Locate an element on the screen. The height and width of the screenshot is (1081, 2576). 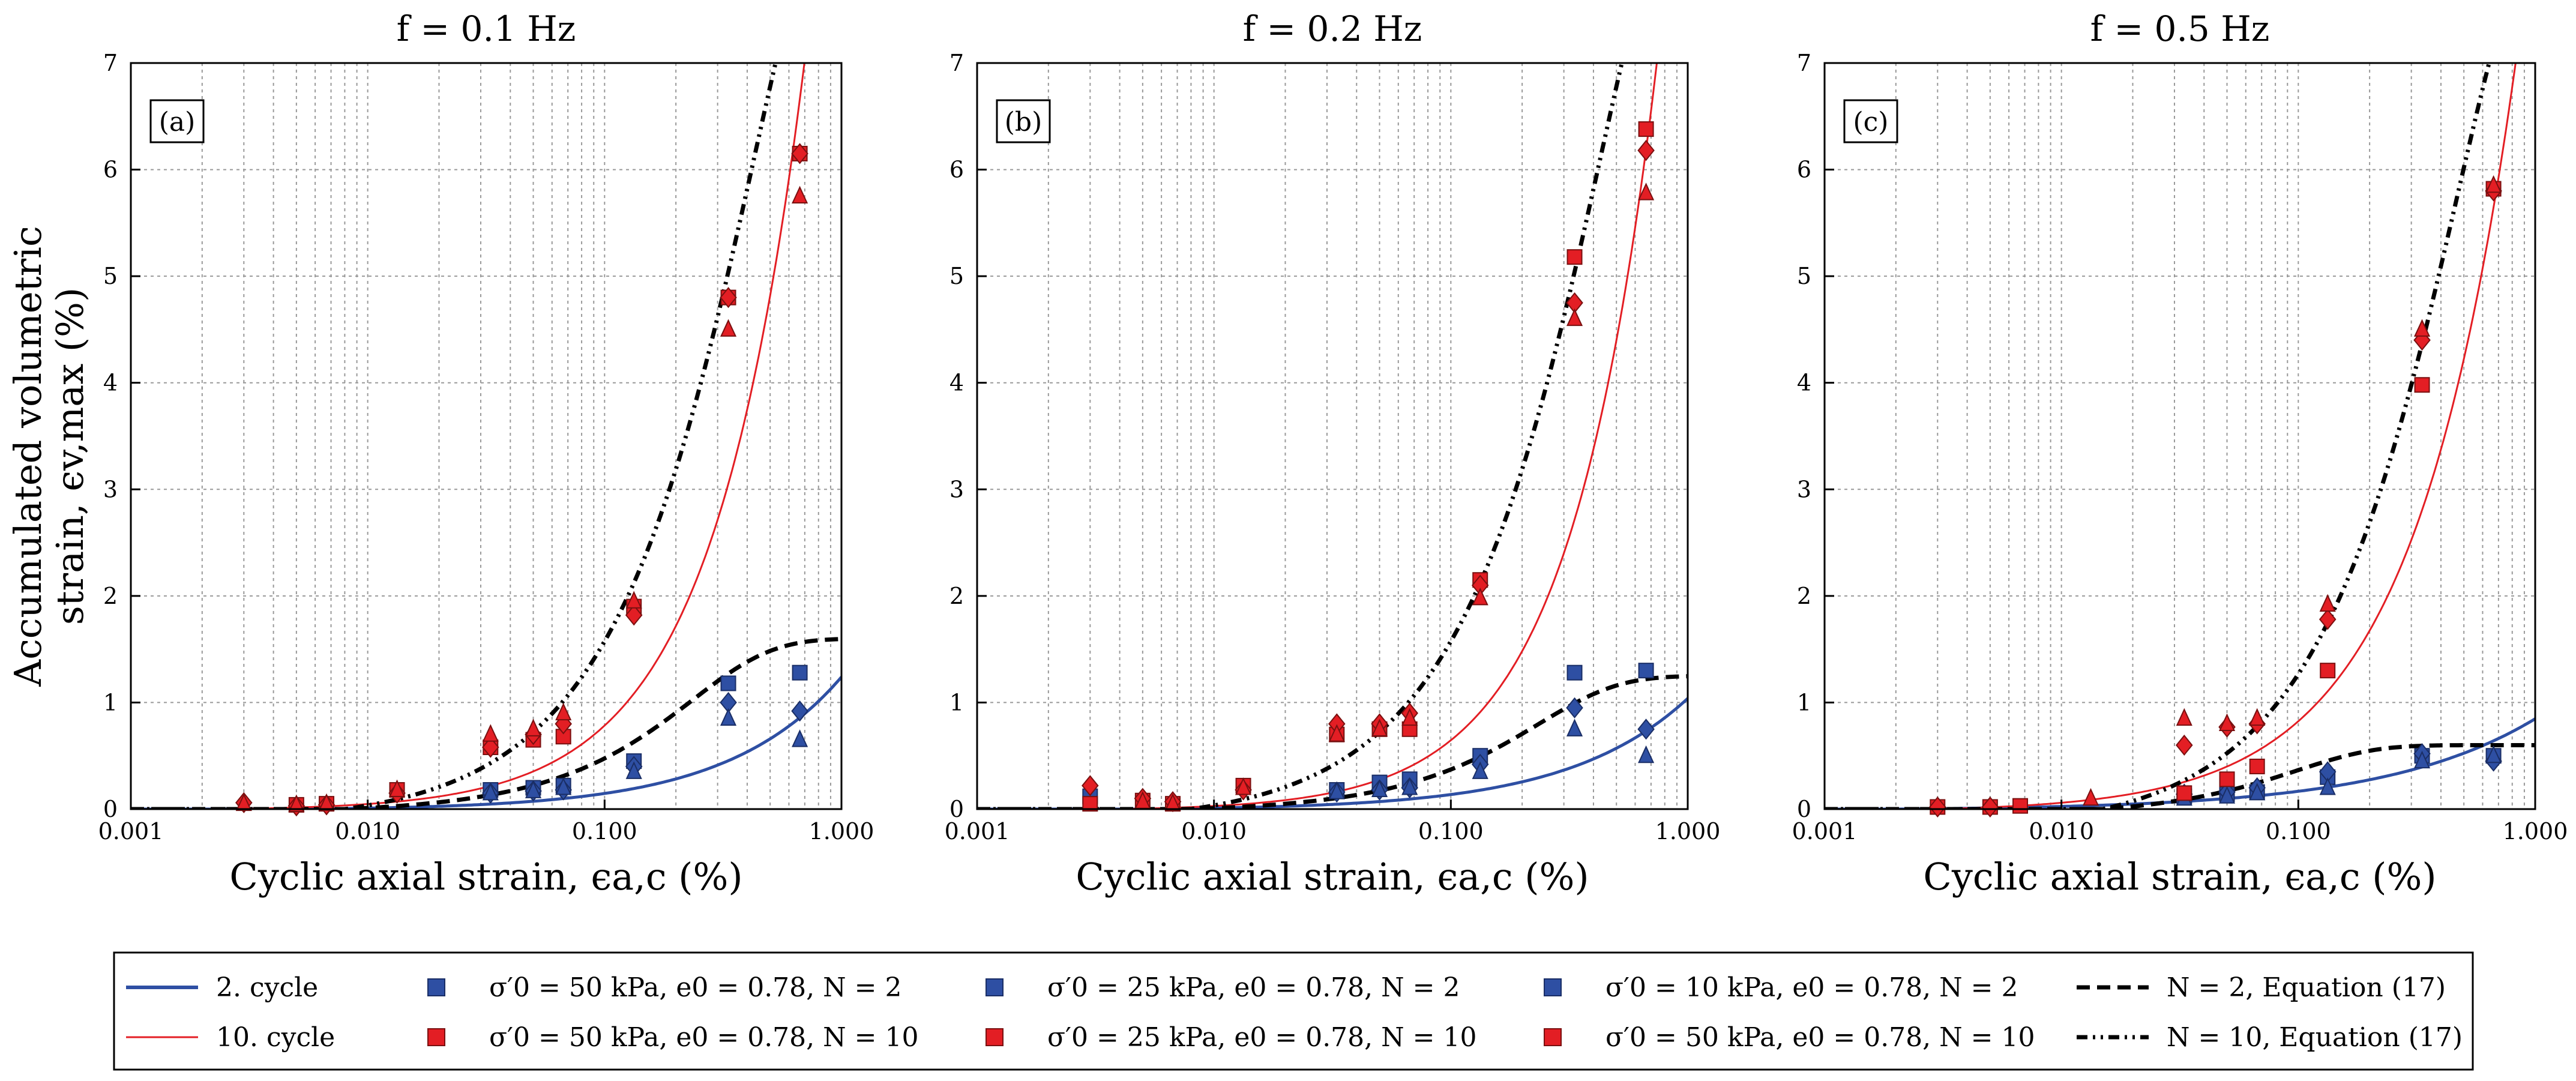
panel-label: (a) is located at coordinates (178, 122).